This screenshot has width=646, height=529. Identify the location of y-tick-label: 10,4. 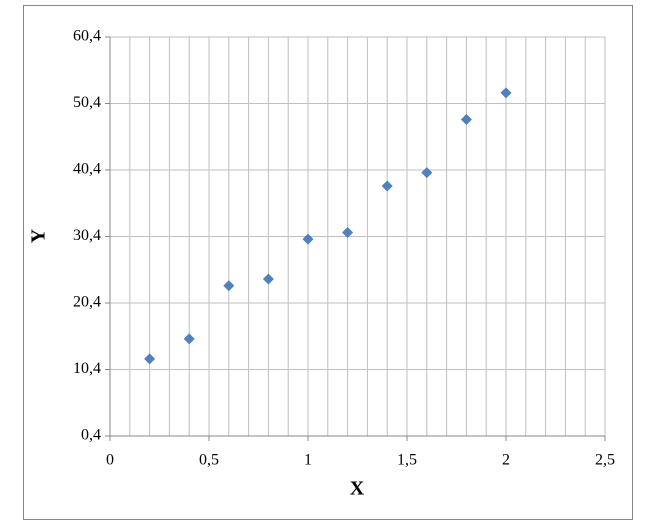
(87, 368).